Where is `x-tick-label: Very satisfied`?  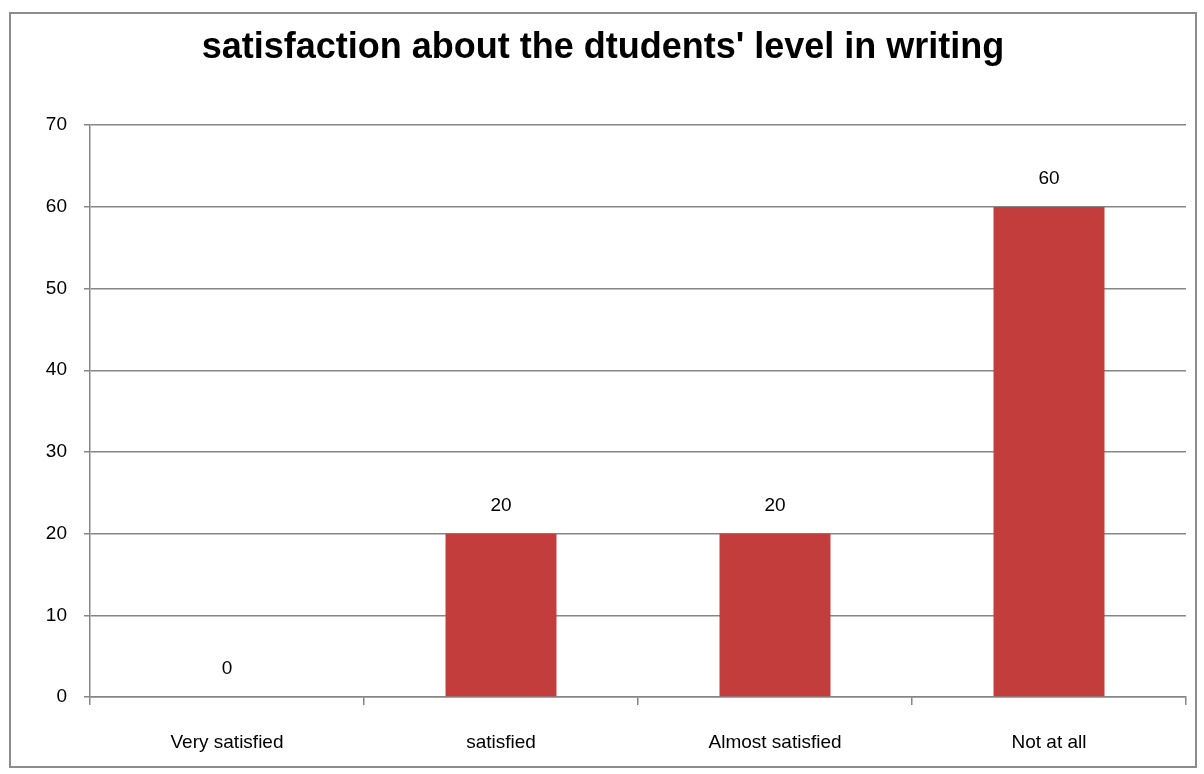
x-tick-label: Very satisfied is located at coordinates (227, 741).